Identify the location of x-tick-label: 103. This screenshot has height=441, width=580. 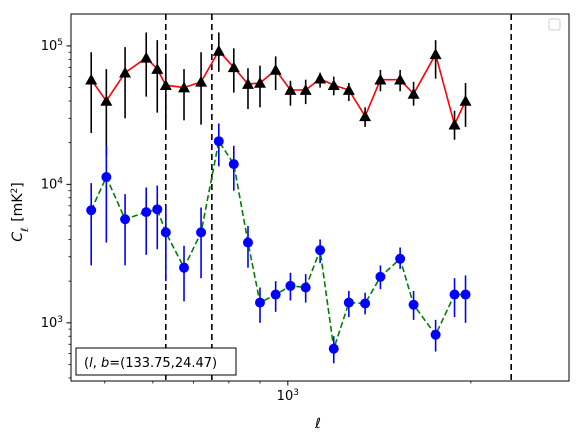
(288, 396).